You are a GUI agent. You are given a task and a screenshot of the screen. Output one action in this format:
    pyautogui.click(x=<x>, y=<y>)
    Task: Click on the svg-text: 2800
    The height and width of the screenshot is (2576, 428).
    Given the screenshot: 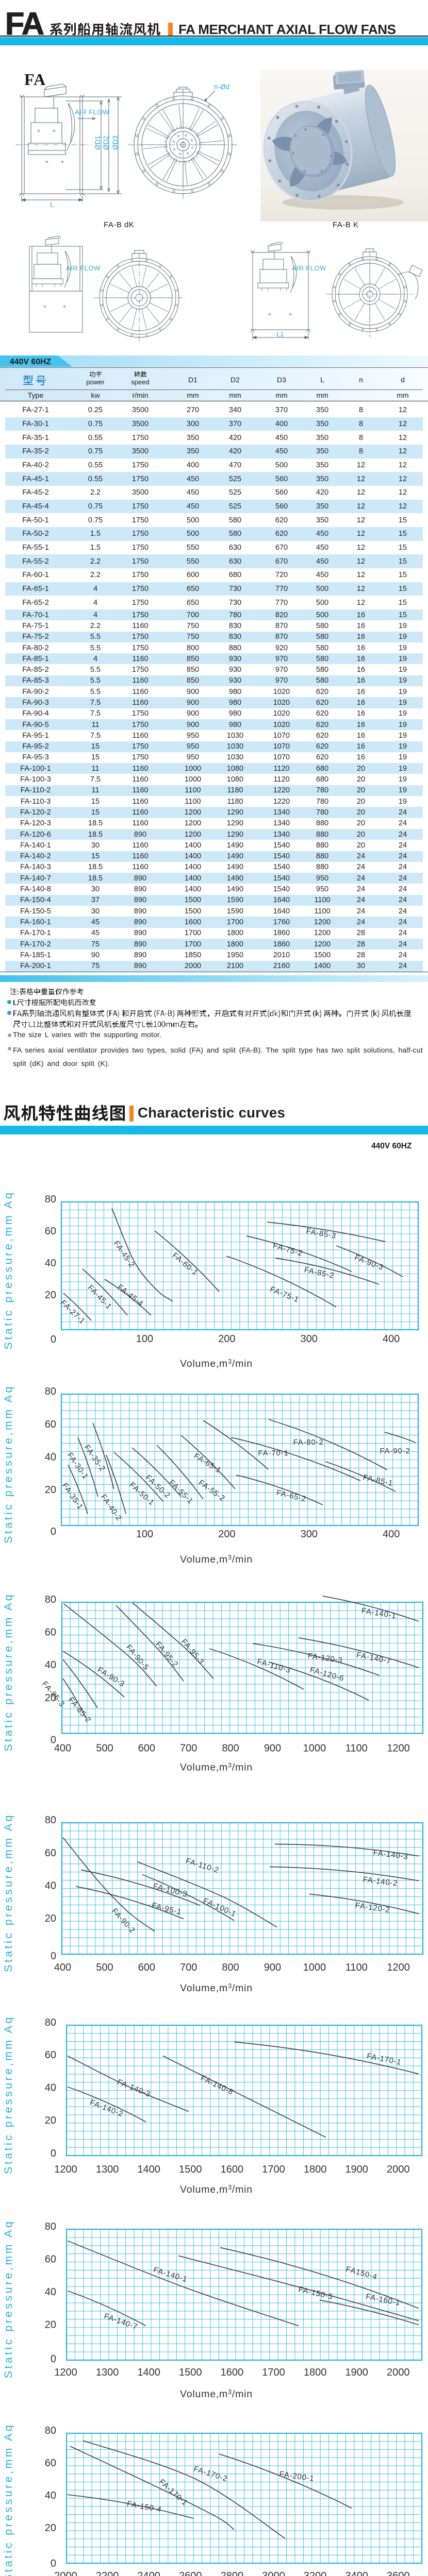 What is the action you would take?
    pyautogui.click(x=233, y=2573)
    